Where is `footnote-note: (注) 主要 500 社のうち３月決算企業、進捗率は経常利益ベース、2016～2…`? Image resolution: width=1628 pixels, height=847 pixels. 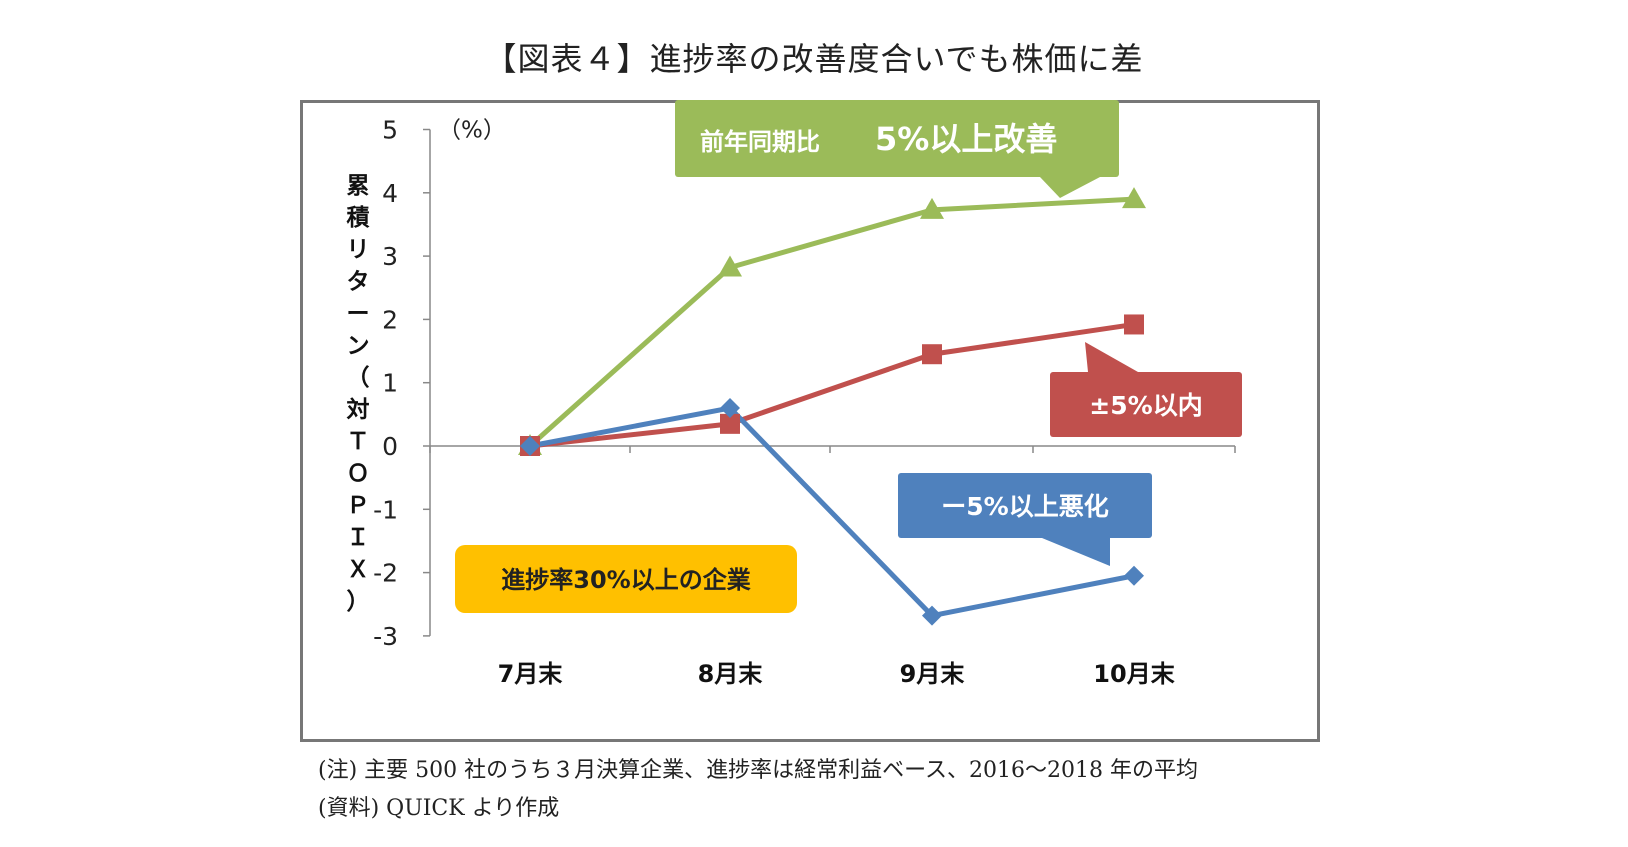 footnote-note: (注) 主要 500 社のうち３月決算企業、進捗率は経常利益ベース、2016～2… is located at coordinates (758, 770).